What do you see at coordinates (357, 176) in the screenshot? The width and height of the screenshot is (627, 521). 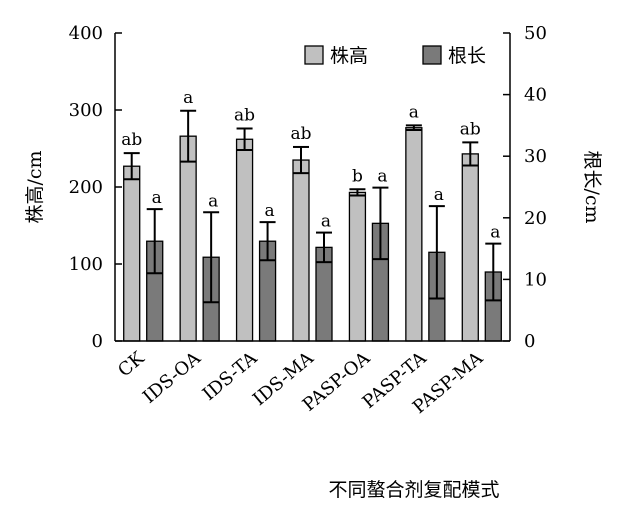 I see `sig-label-plant-height-4: b` at bounding box center [357, 176].